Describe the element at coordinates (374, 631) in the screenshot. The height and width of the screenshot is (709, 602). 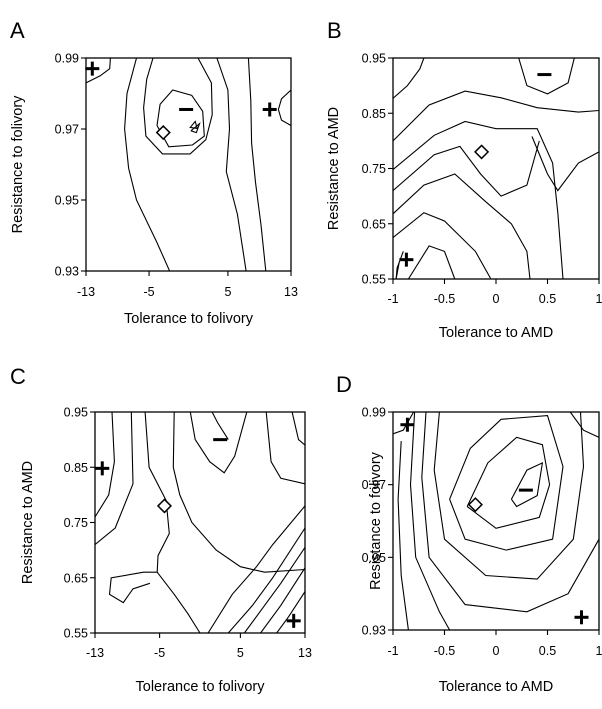
I see `y-tick-label: 0.93` at that location.